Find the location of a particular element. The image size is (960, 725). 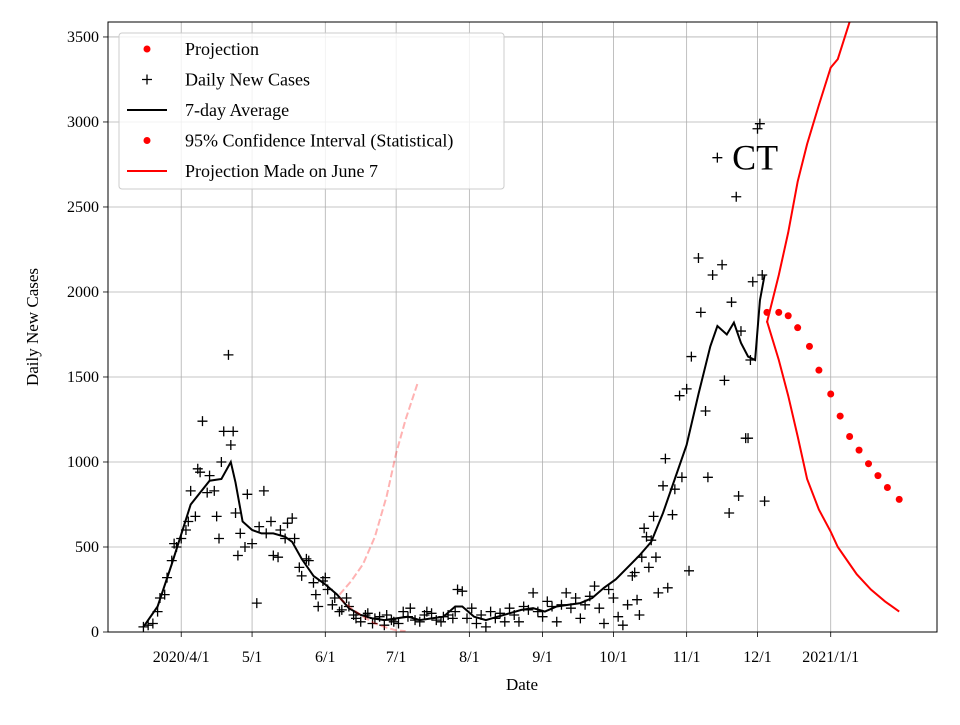

legend-label: Daily New Cases is located at coordinates (247, 80).